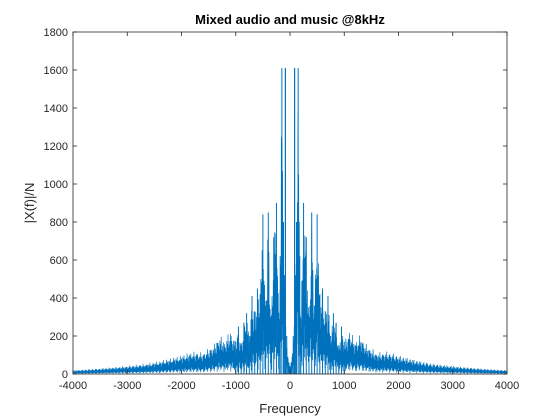 This screenshot has width=560, height=420. Describe the element at coordinates (453, 386) in the screenshot. I see `x-tick-label: 3000` at that location.